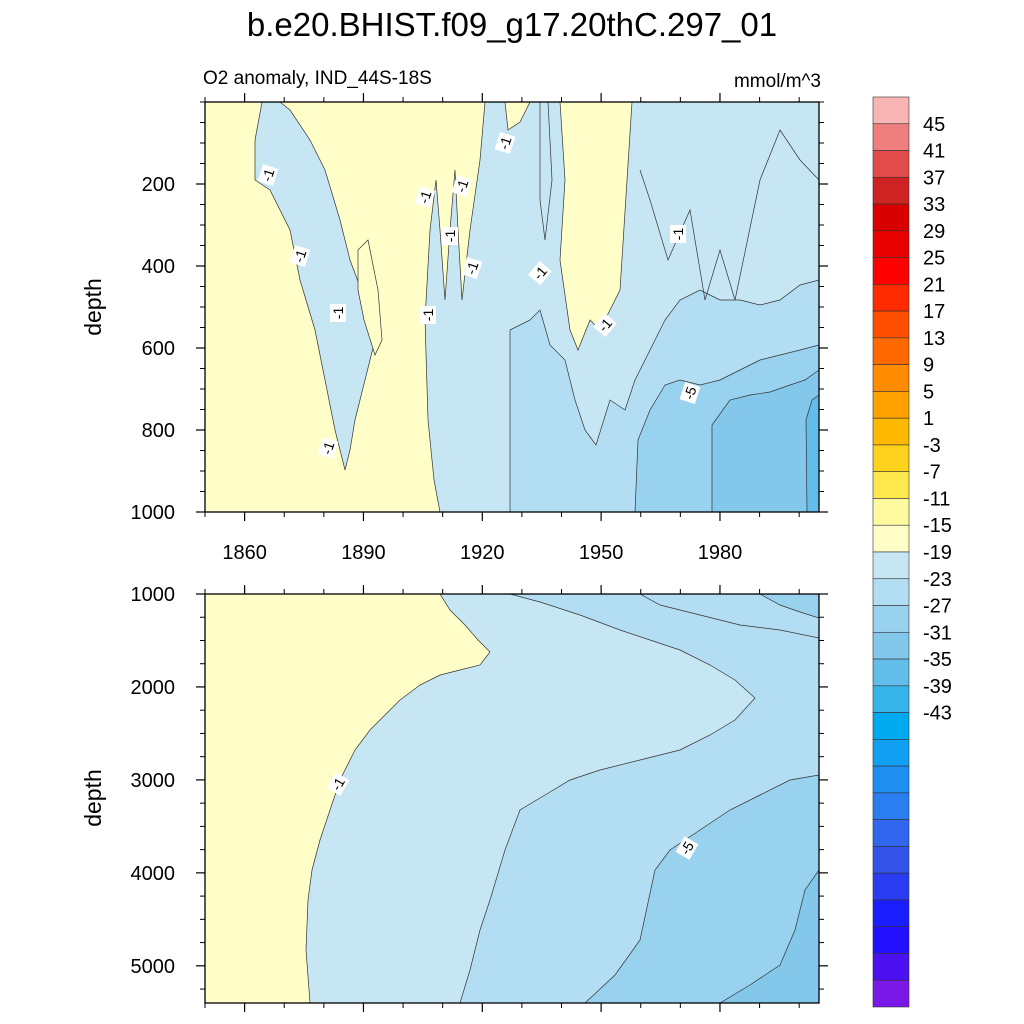  I want to click on lower-ytick-label: 2000, so click(153, 688).